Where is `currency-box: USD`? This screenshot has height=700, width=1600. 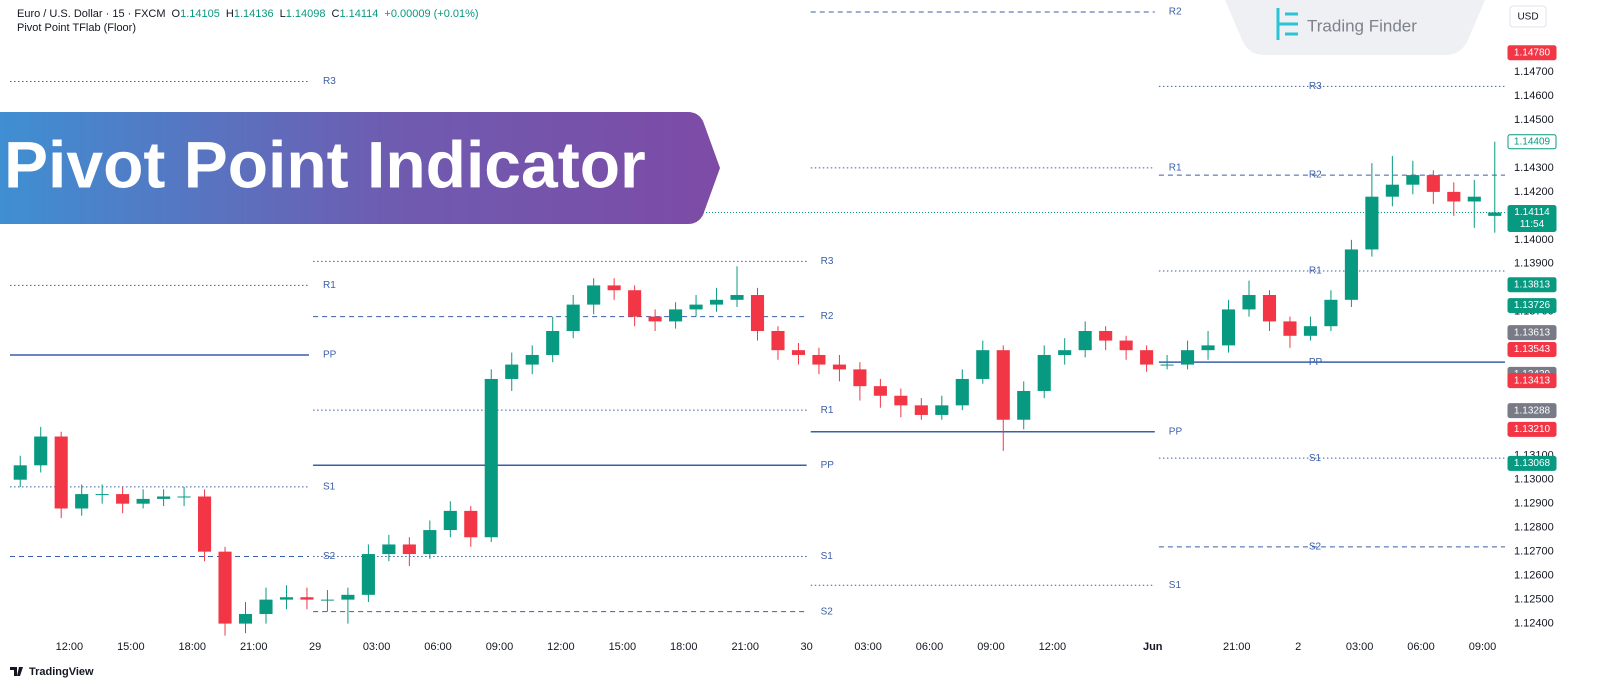
currency-box: USD is located at coordinates (1528, 16).